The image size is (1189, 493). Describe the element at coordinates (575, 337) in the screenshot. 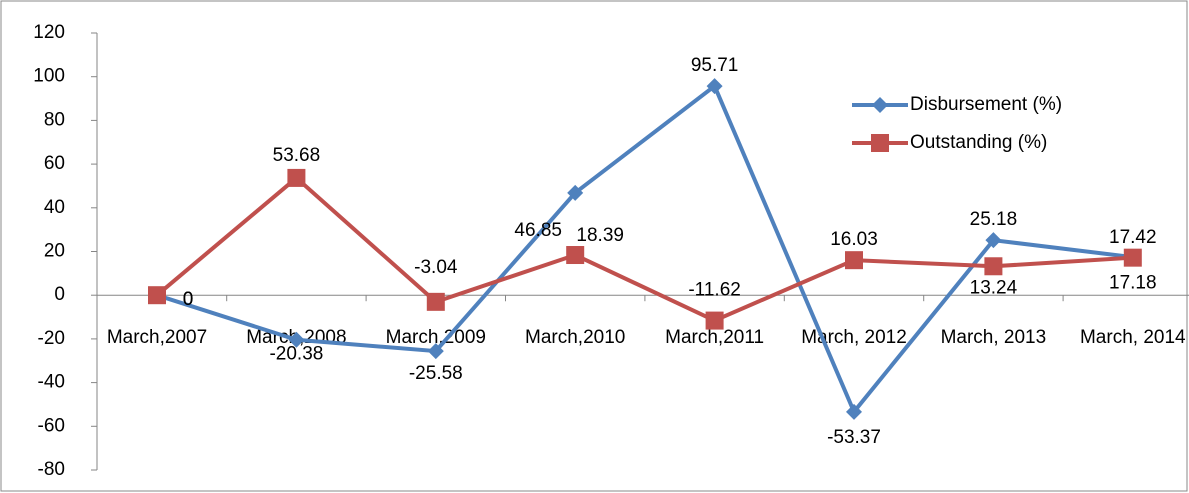

I see `x-tick-label: March,2010` at that location.